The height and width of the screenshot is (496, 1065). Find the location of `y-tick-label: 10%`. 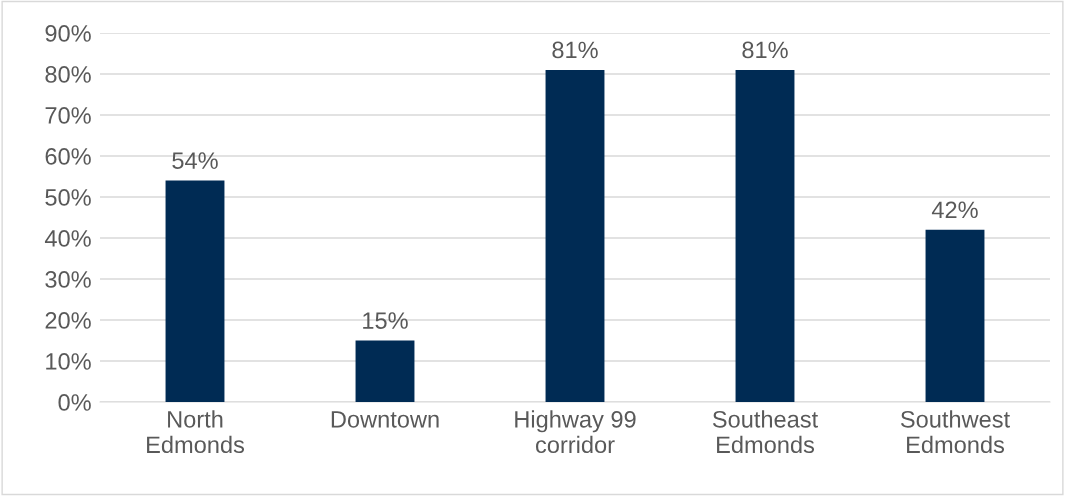

y-tick-label: 10% is located at coordinates (68, 361).